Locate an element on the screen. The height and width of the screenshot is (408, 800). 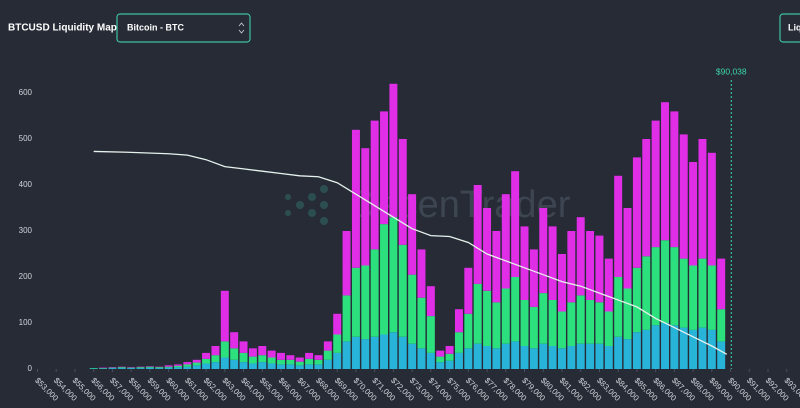
coin-select is located at coordinates (183, 28).